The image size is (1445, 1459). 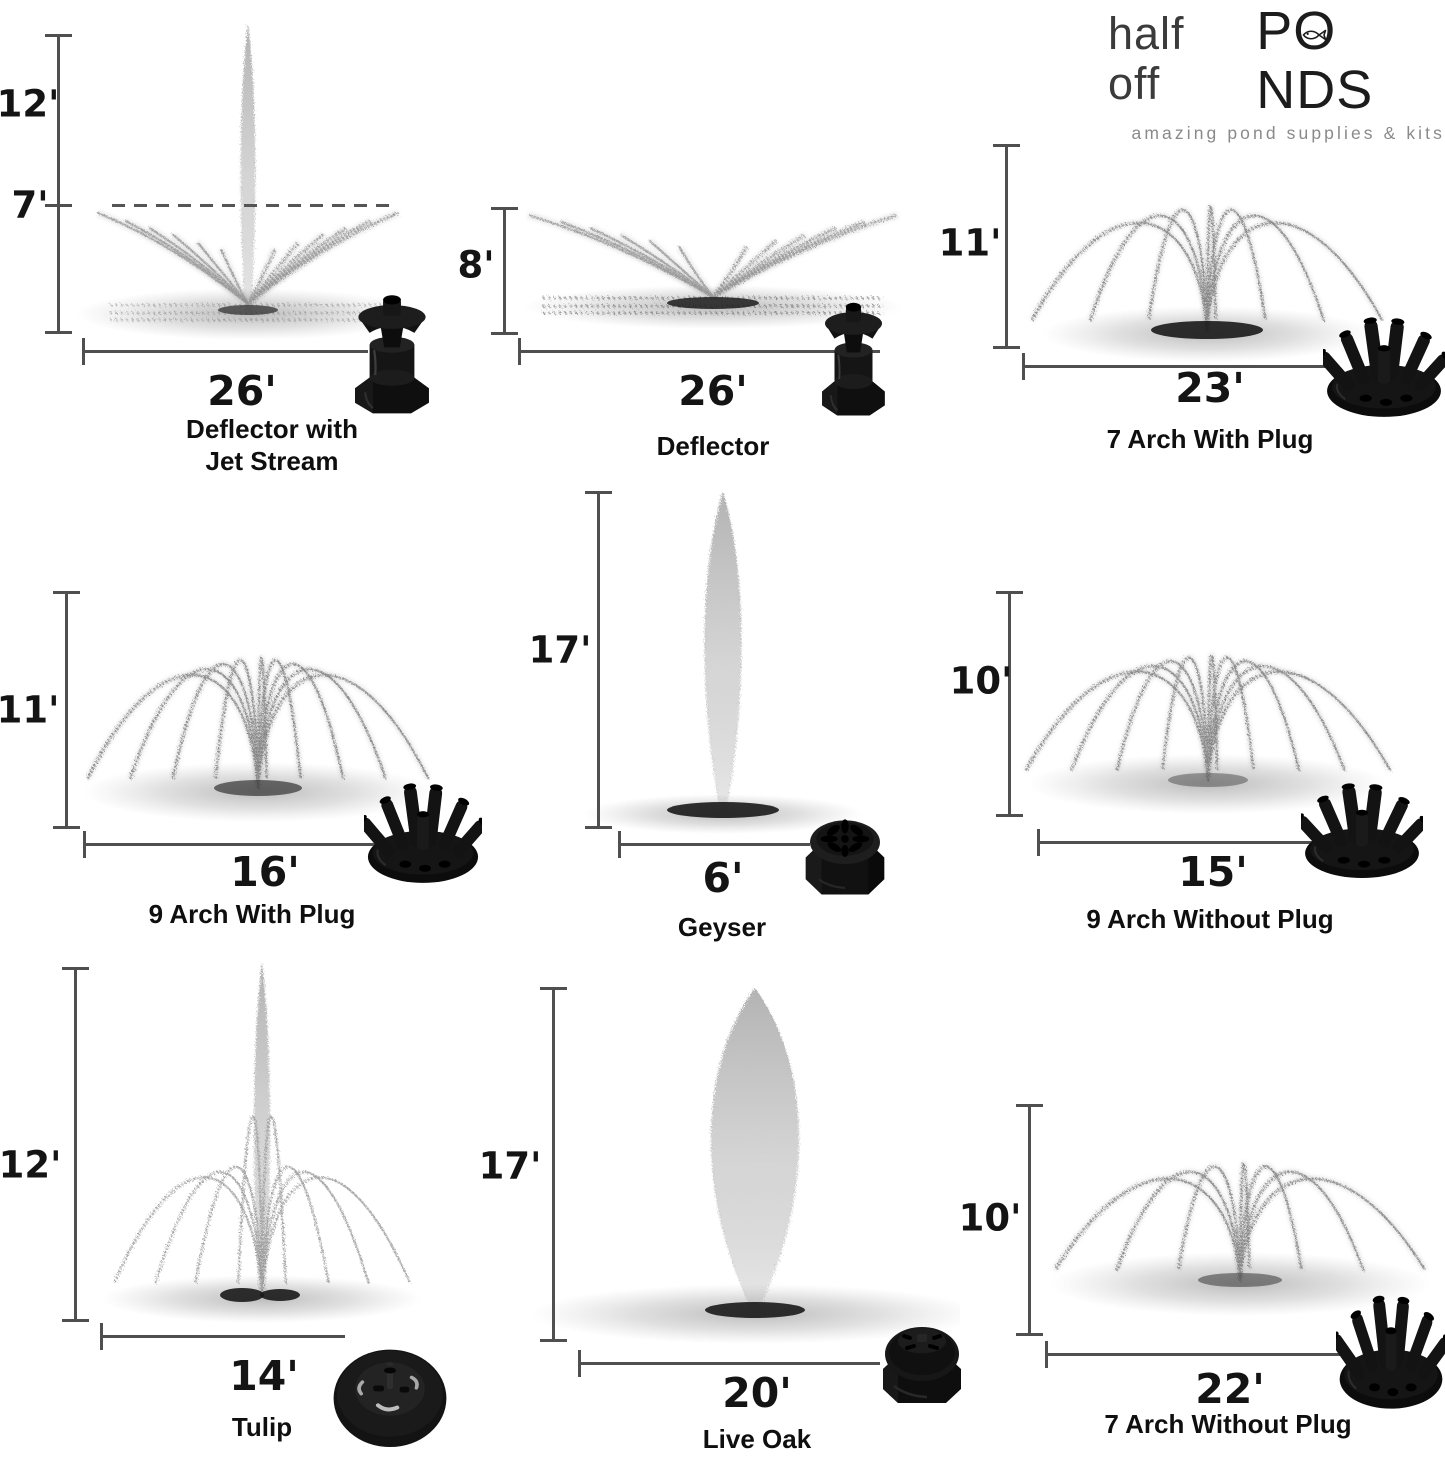 What do you see at coordinates (390, 1396) in the screenshot?
I see `tulip-nozzle-photo` at bounding box center [390, 1396].